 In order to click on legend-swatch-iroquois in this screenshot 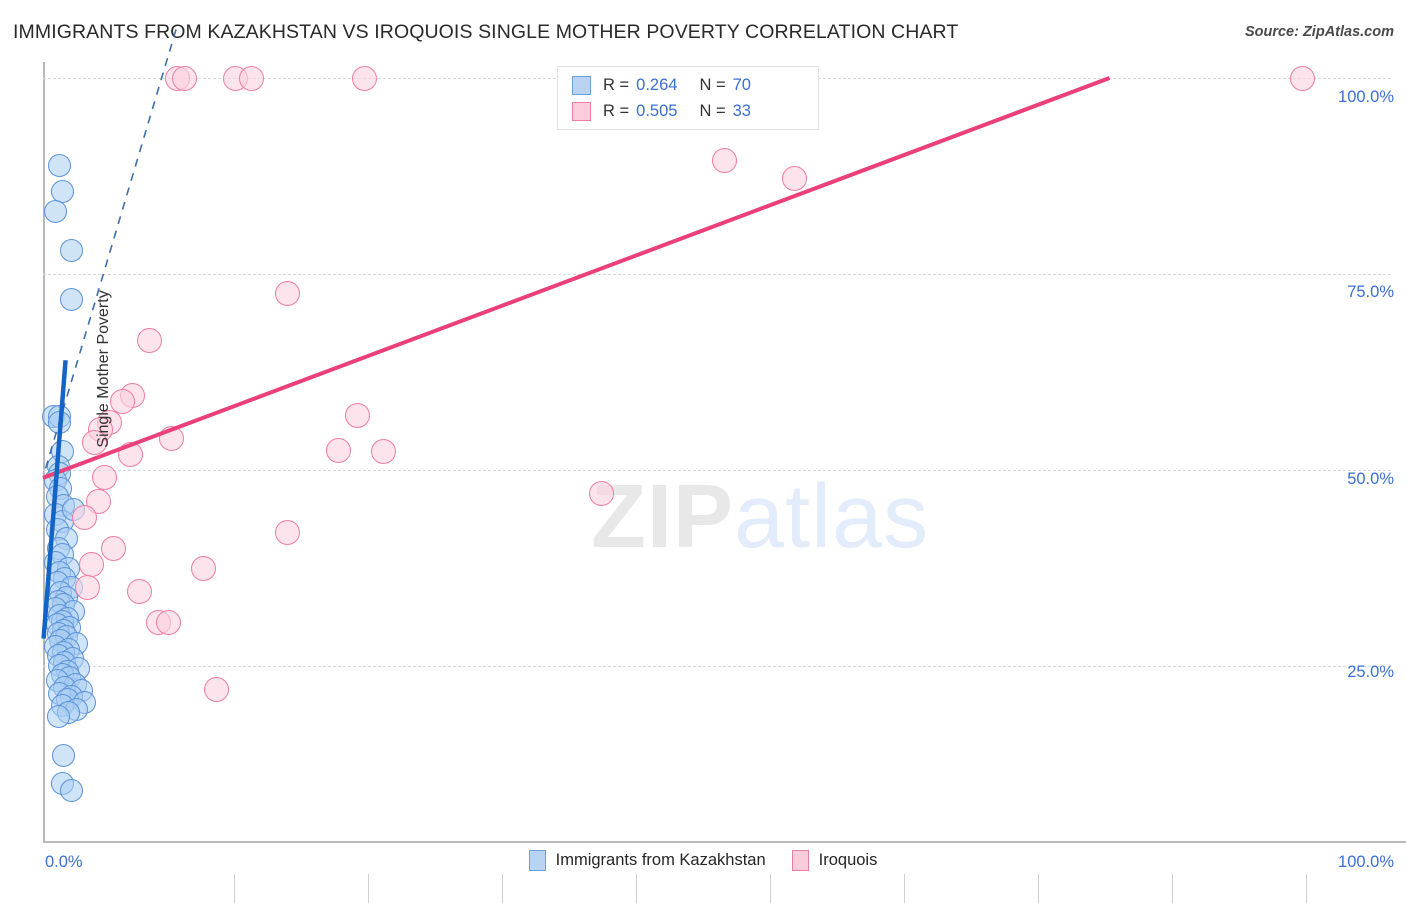, I will do `click(800, 860)`.